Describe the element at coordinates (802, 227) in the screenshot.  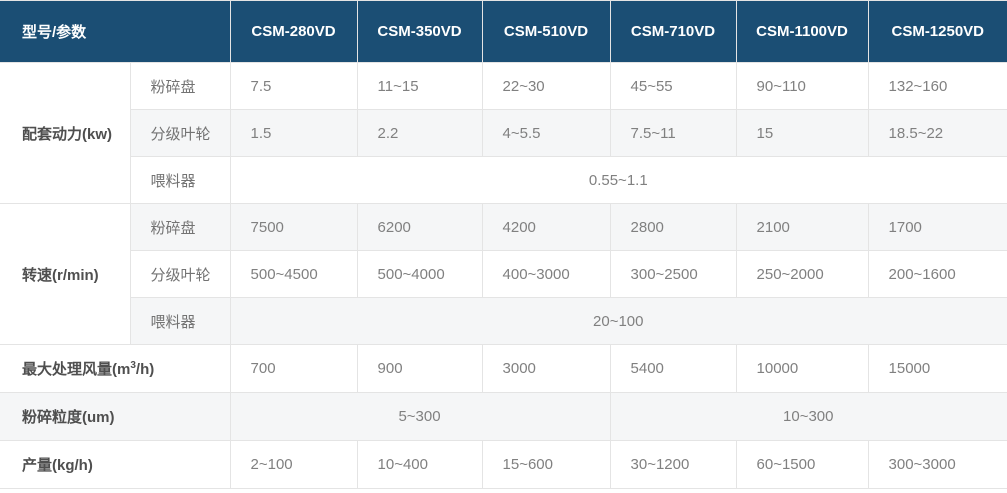
I see `spec-value: 2100` at that location.